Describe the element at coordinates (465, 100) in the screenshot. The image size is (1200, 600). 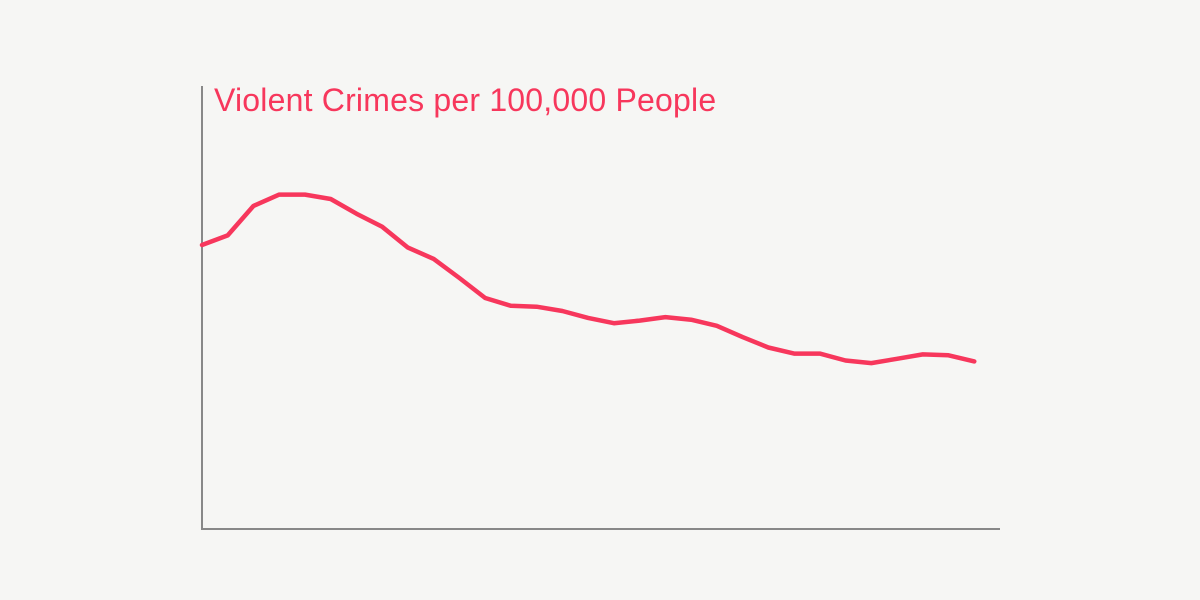
I see `chart-title: Violent Crimes per 100,000 People` at that location.